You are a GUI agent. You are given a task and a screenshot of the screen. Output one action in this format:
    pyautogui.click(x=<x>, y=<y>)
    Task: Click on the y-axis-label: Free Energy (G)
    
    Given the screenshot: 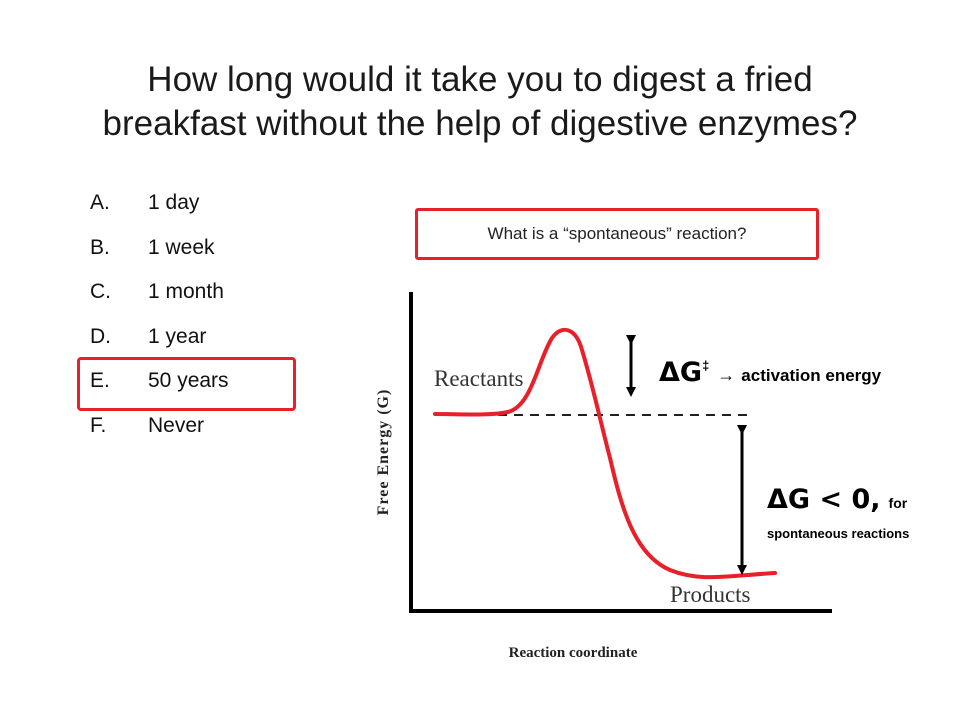 What is the action you would take?
    pyautogui.click(x=383, y=452)
    